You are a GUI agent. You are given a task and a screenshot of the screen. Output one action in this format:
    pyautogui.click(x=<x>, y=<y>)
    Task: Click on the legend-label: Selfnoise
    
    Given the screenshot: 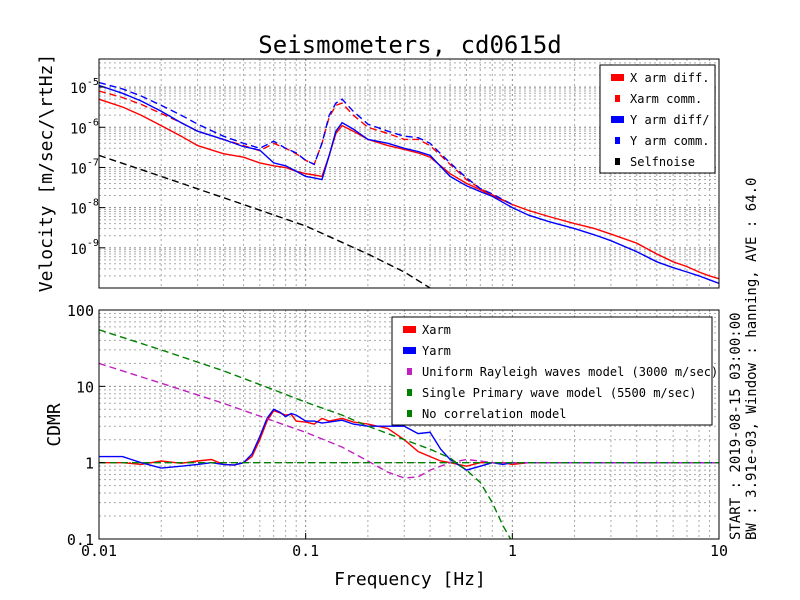 What is the action you would take?
    pyautogui.click(x=662, y=162)
    